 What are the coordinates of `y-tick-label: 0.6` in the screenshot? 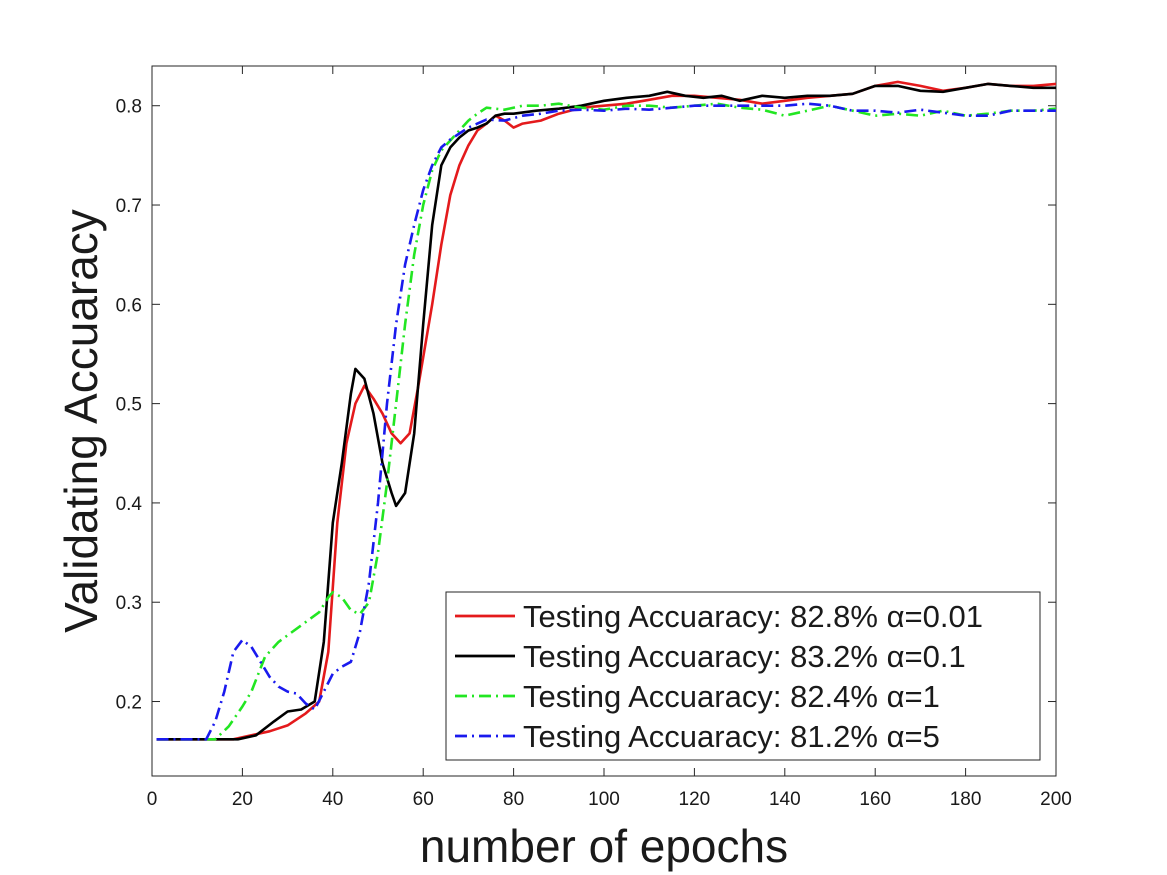 It's located at (129, 305).